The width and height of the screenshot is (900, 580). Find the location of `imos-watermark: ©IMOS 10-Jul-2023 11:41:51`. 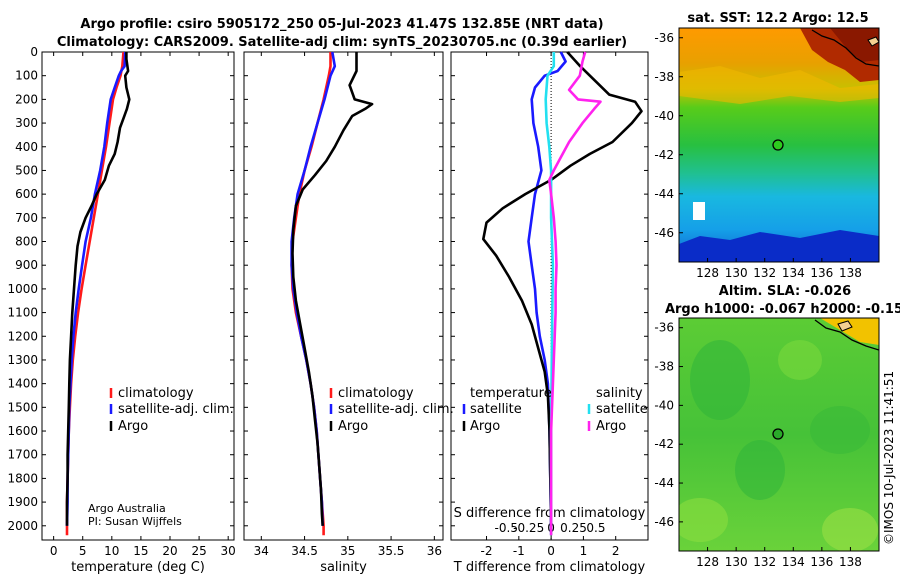

imos-watermark: ©IMOS 10-Jul-2023 11:41:51 is located at coordinates (889, 458).